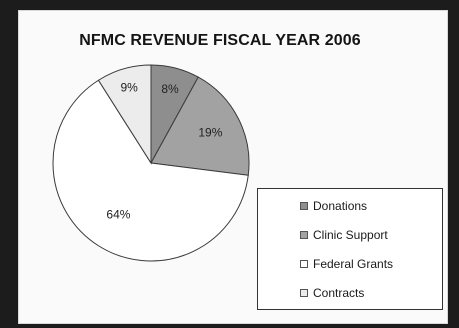 Image resolution: width=459 pixels, height=328 pixels. I want to click on legend-item-contracts: Contracts, so click(332, 293).